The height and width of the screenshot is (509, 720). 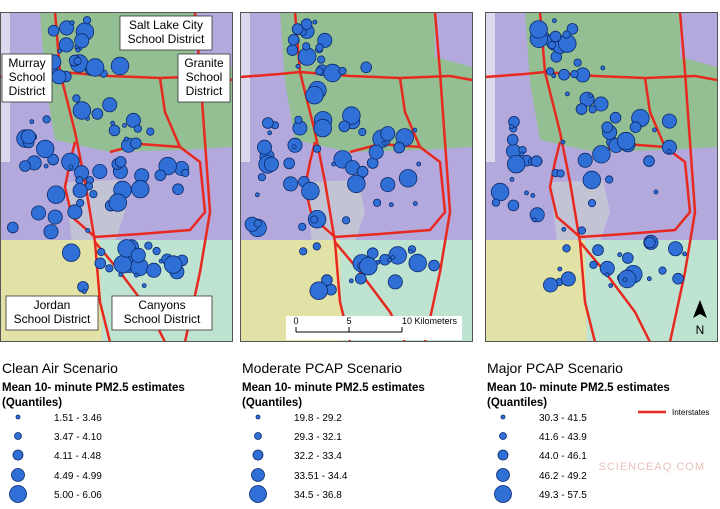 I want to click on scale-bg, so click(x=374, y=328).